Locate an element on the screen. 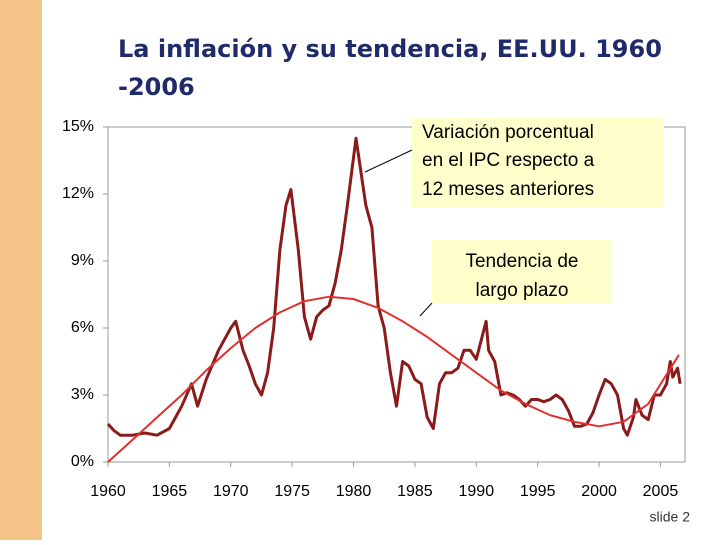  x-tick-label: 2000 is located at coordinates (599, 491).